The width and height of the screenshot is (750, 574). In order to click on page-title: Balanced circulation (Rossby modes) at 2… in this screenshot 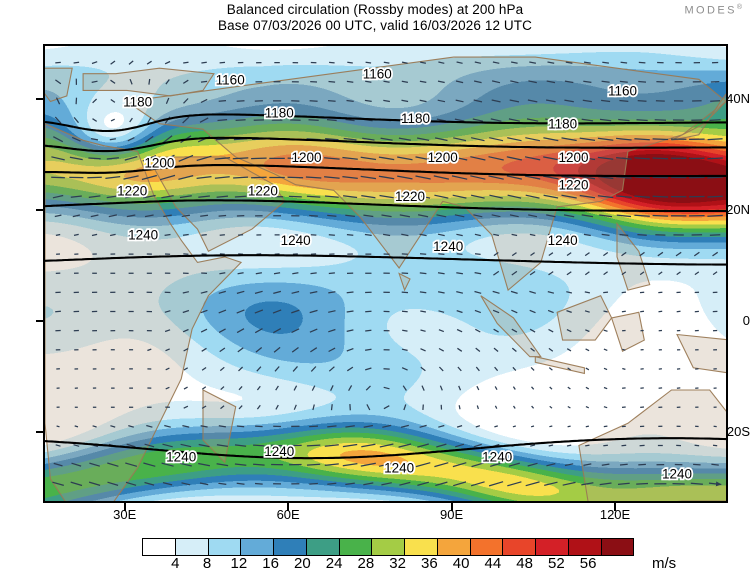, I will do `click(375, 9)`.